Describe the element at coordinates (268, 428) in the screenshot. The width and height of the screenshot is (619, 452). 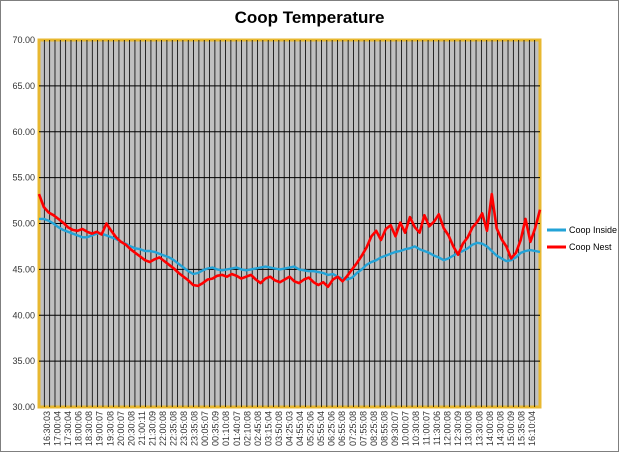
I see `x-tick-label: 03:15:04` at that location.